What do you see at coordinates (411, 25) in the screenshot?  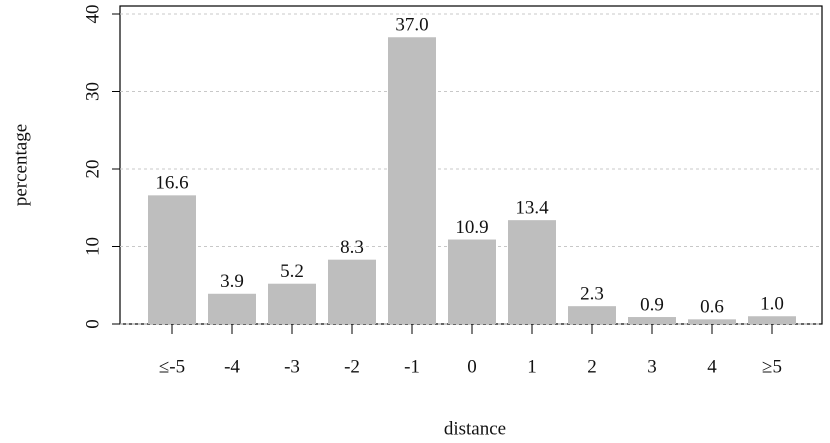 I see `value-label: 37.0` at bounding box center [411, 25].